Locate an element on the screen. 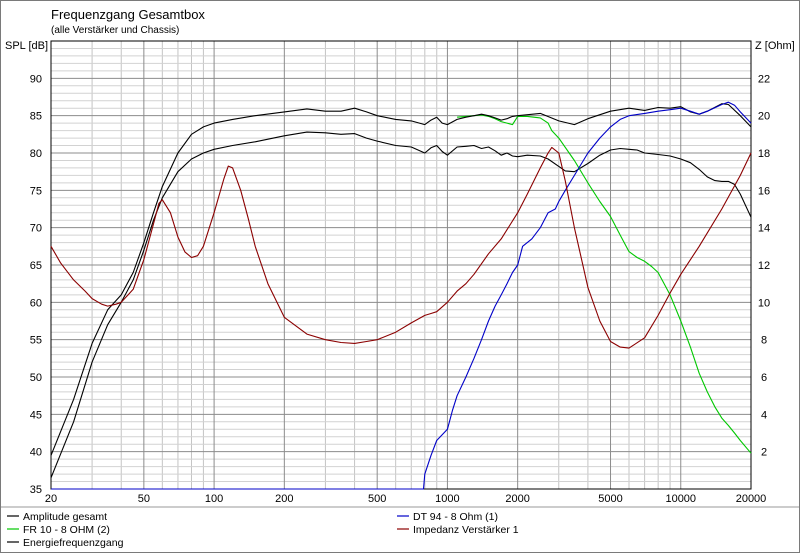 This screenshot has width=800, height=553. legend-label: Energiefrequenzgang is located at coordinates (73, 543).